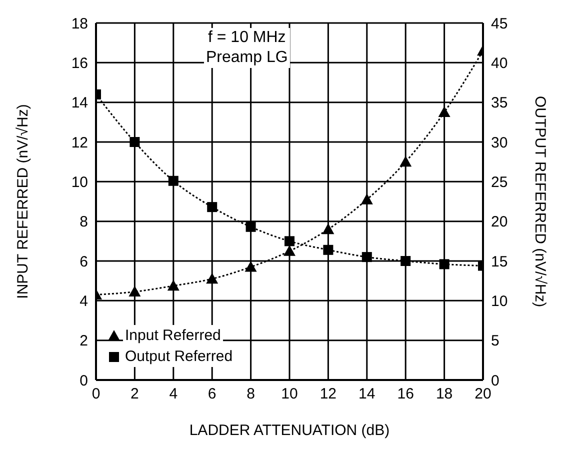 The height and width of the screenshot is (453, 561). Describe the element at coordinates (84, 301) in the screenshot. I see `y-tick-label: 4` at that location.